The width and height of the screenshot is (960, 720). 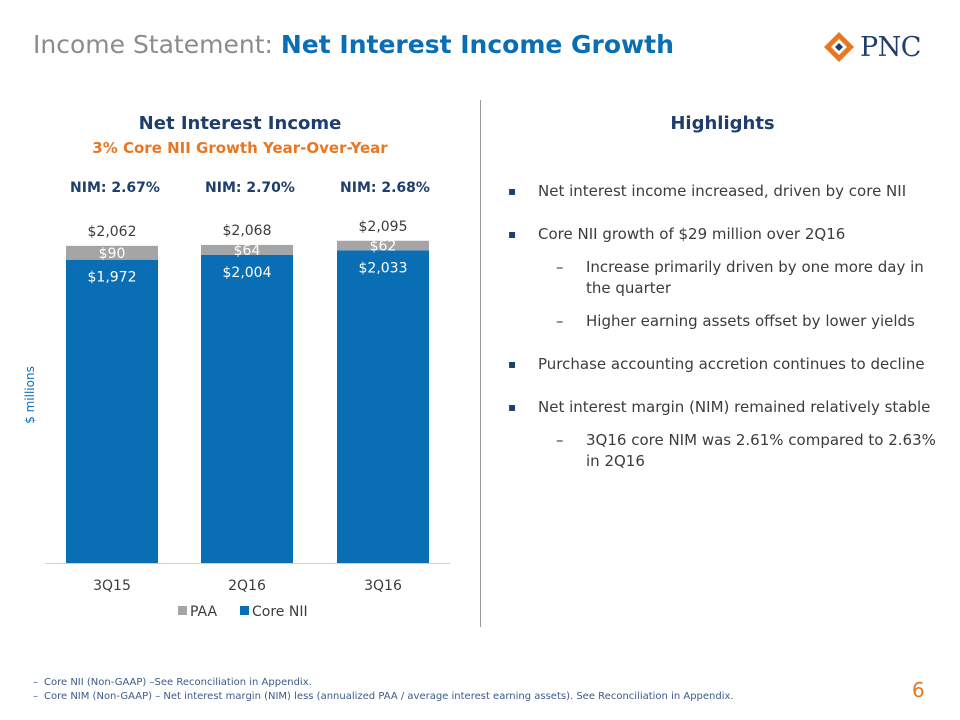 What do you see at coordinates (385, 188) in the screenshot?
I see `nim-label-3q16: NIM: 2.68%` at bounding box center [385, 188].